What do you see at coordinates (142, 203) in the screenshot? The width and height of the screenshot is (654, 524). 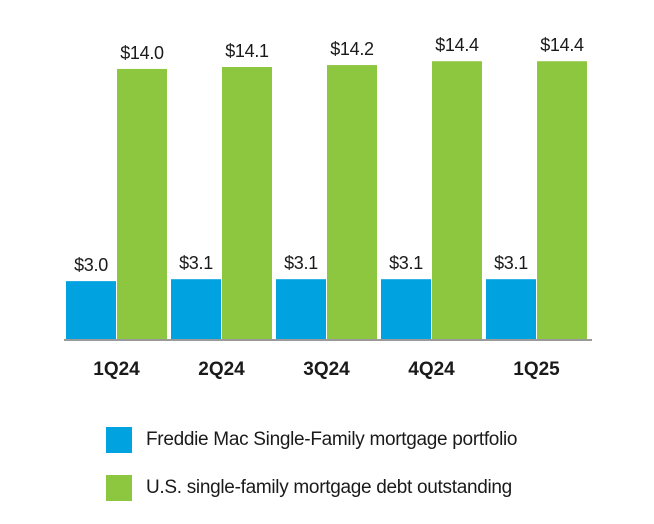 I see `bar-debt-1q24` at bounding box center [142, 203].